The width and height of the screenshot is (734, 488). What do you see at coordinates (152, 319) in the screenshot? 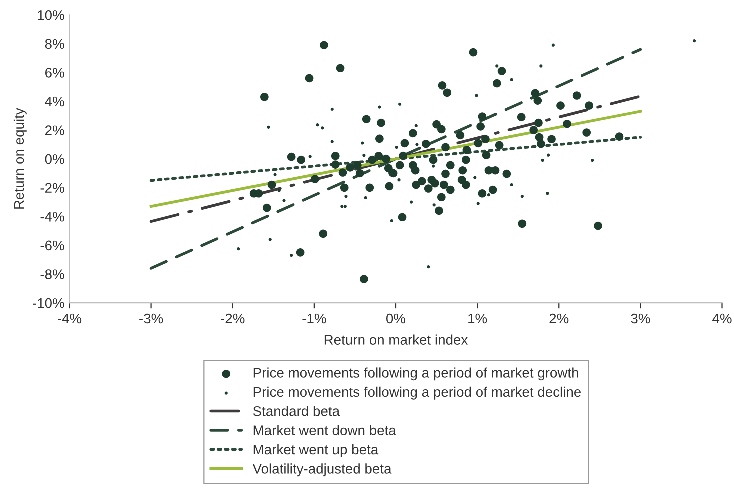
I see `x-tick-label: -3%` at bounding box center [152, 319].